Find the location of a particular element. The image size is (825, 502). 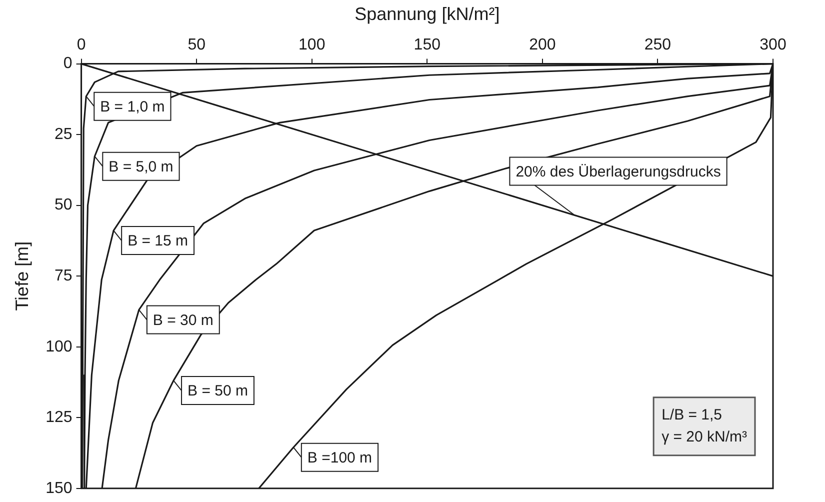

y-tick-label: 75 is located at coordinates (63, 276).